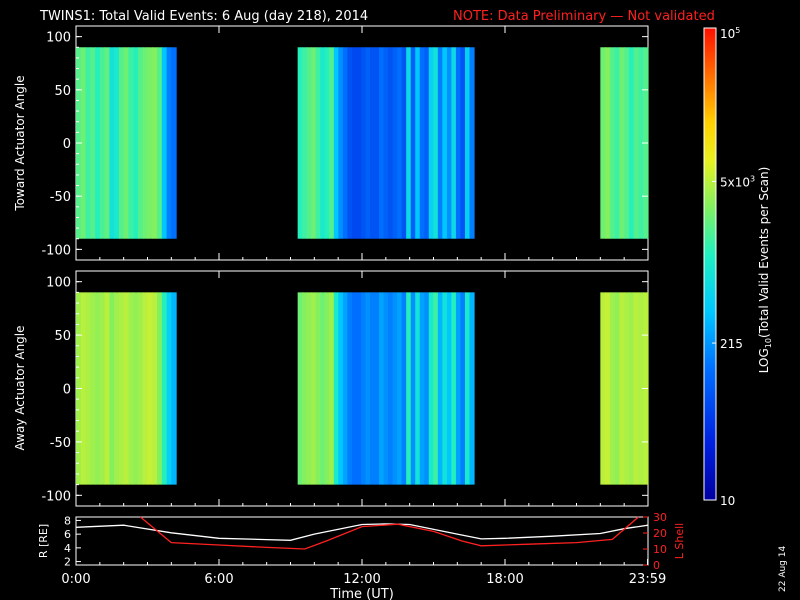  Describe the element at coordinates (75, 579) in the screenshot. I see `time-tick-label: 0:00` at that location.